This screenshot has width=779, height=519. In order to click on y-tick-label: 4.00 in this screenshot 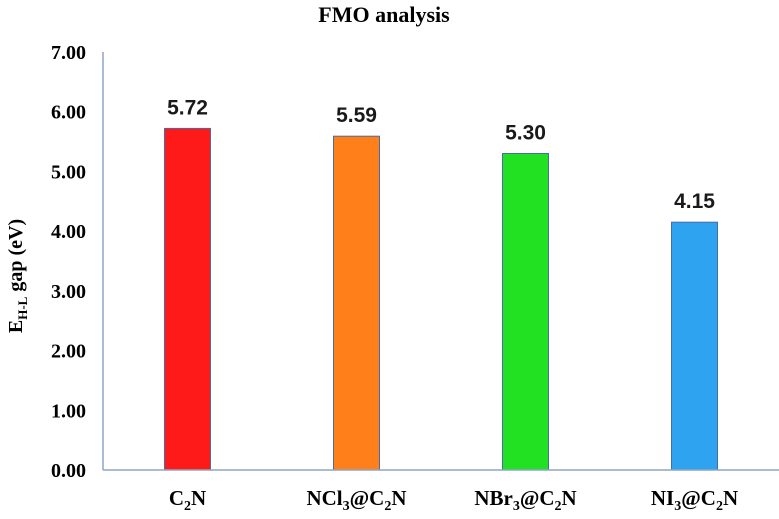, I will do `click(68, 232)`.